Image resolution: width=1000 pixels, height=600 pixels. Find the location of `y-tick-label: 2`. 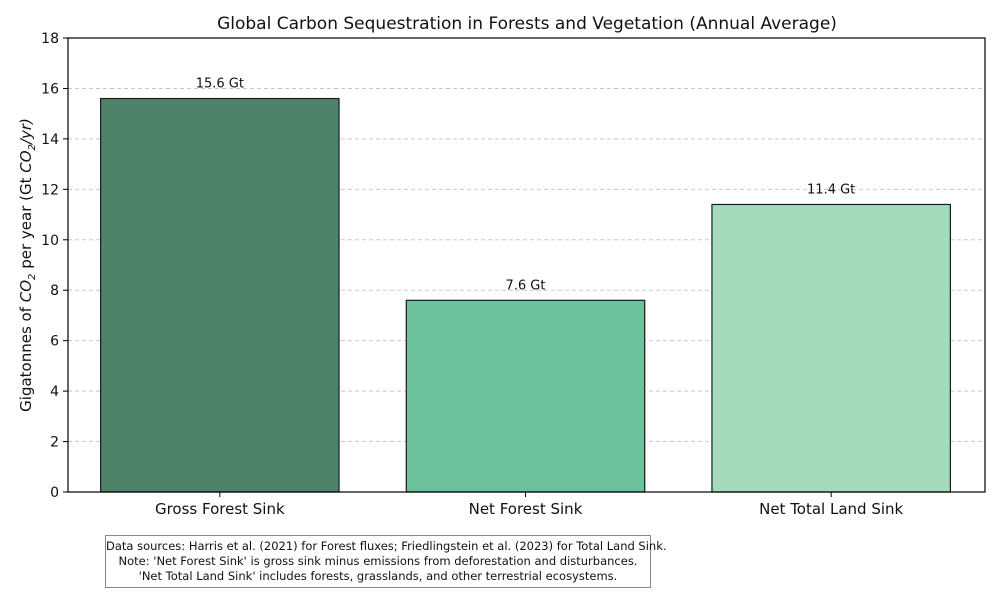

y-tick-label: 2 is located at coordinates (54, 443).